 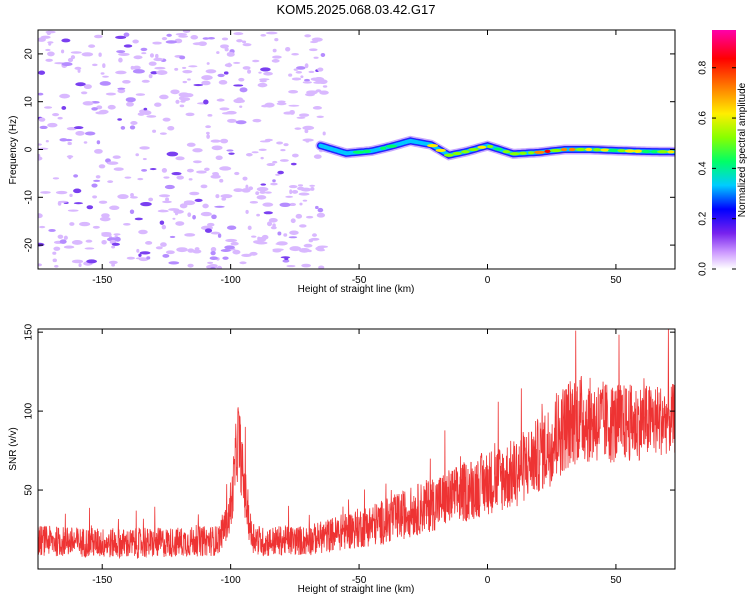 What do you see at coordinates (703, 67) in the screenshot?
I see `colorbar-tick-label: 0.8` at bounding box center [703, 67].